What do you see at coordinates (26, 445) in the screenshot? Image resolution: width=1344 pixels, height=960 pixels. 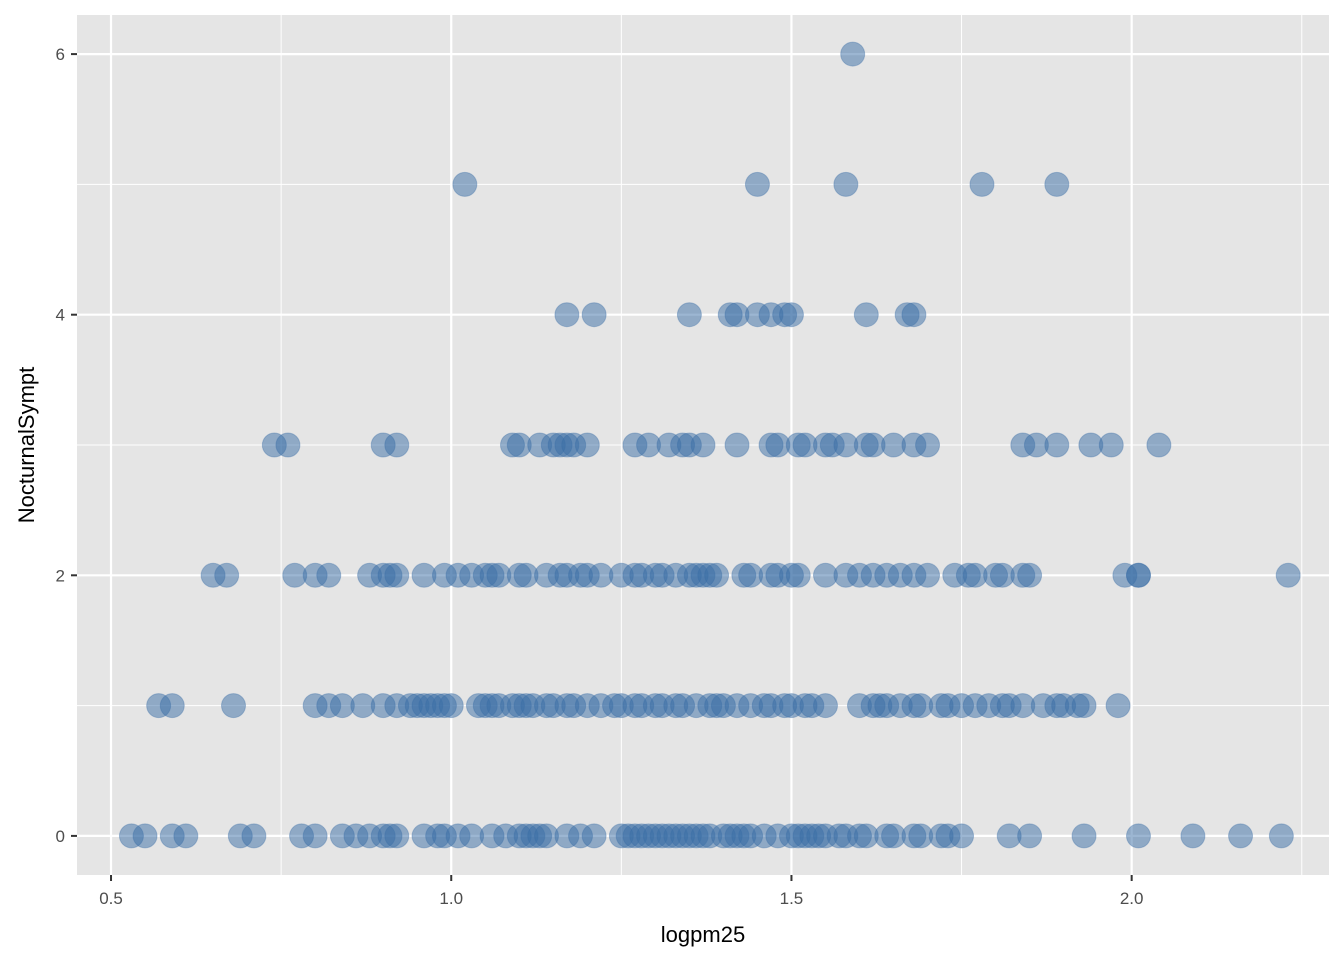 I see `y-axis-title: NocturnalSympt` at bounding box center [26, 445].